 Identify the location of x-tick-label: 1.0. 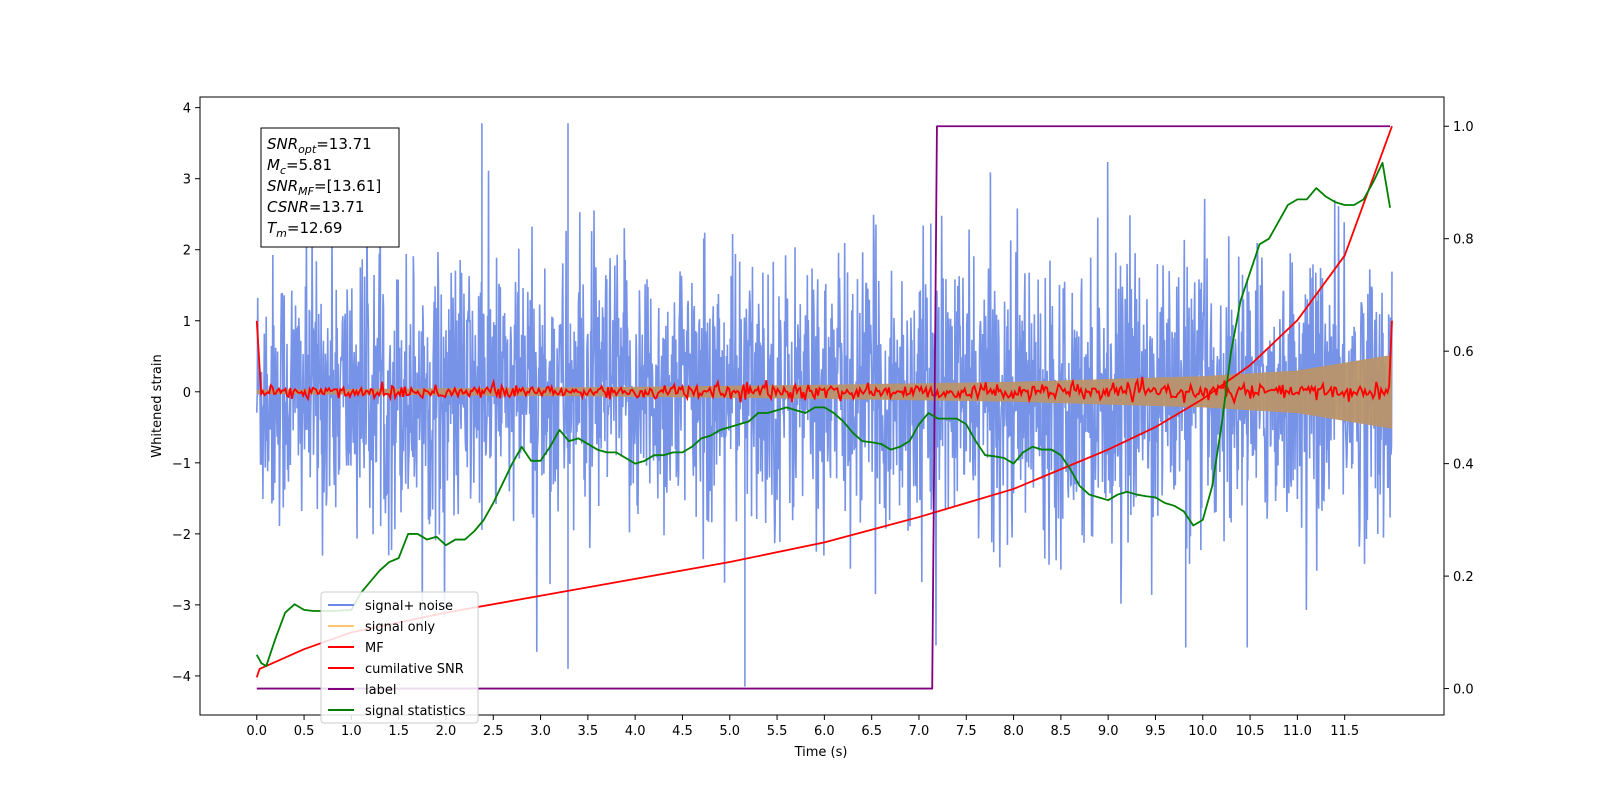
(351, 731).